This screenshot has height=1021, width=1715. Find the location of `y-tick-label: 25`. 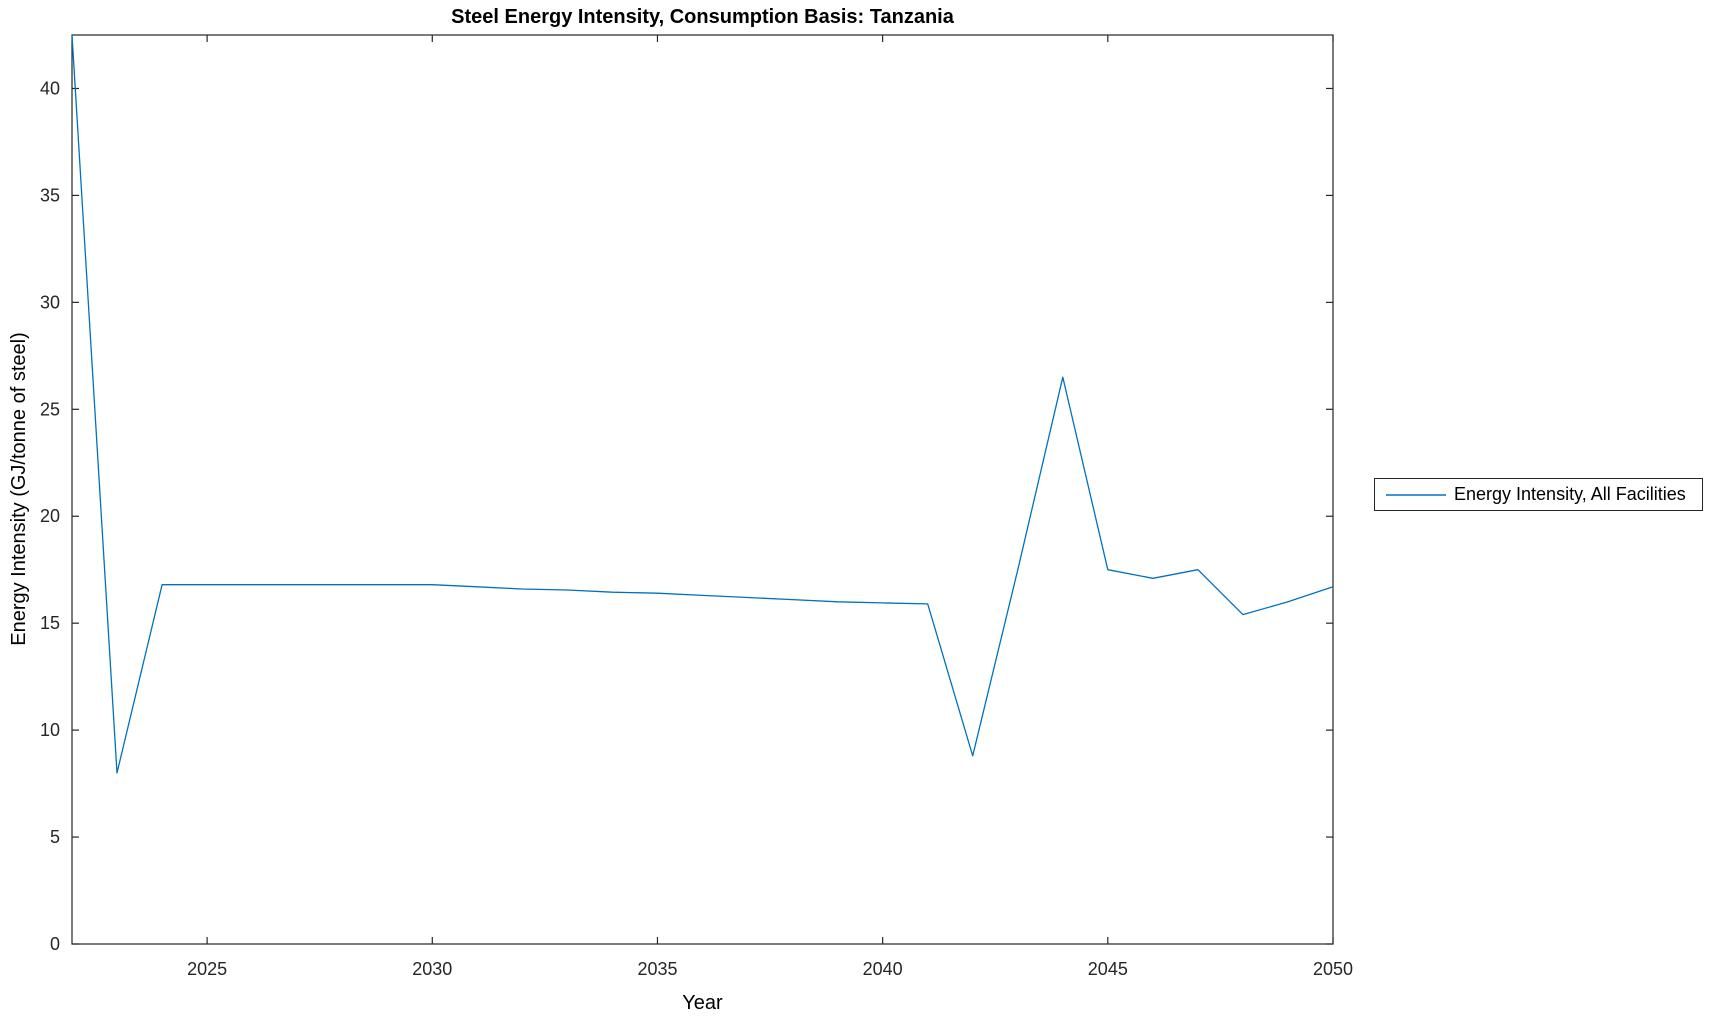

y-tick-label: 25 is located at coordinates (50, 409).